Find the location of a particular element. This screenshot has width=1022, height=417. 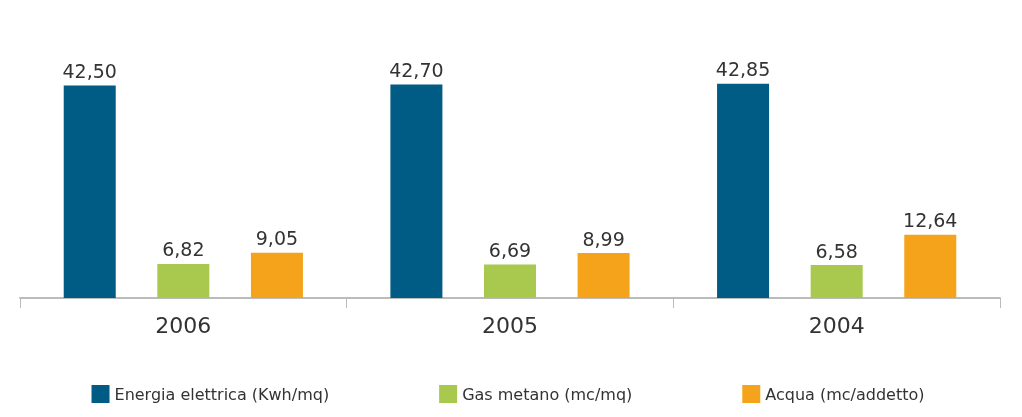

legend-label: Acqua (mc/addetto) is located at coordinates (845, 394).